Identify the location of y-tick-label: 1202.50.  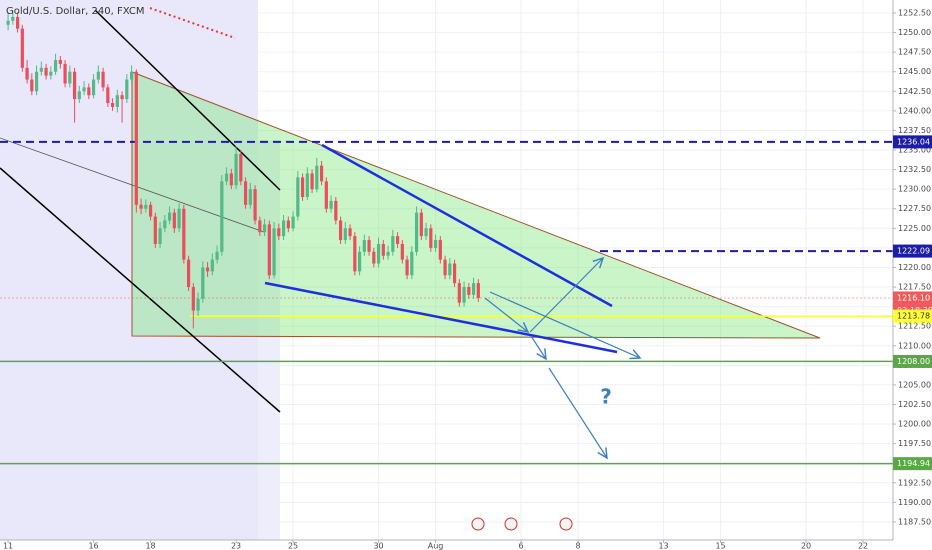
(914, 404).